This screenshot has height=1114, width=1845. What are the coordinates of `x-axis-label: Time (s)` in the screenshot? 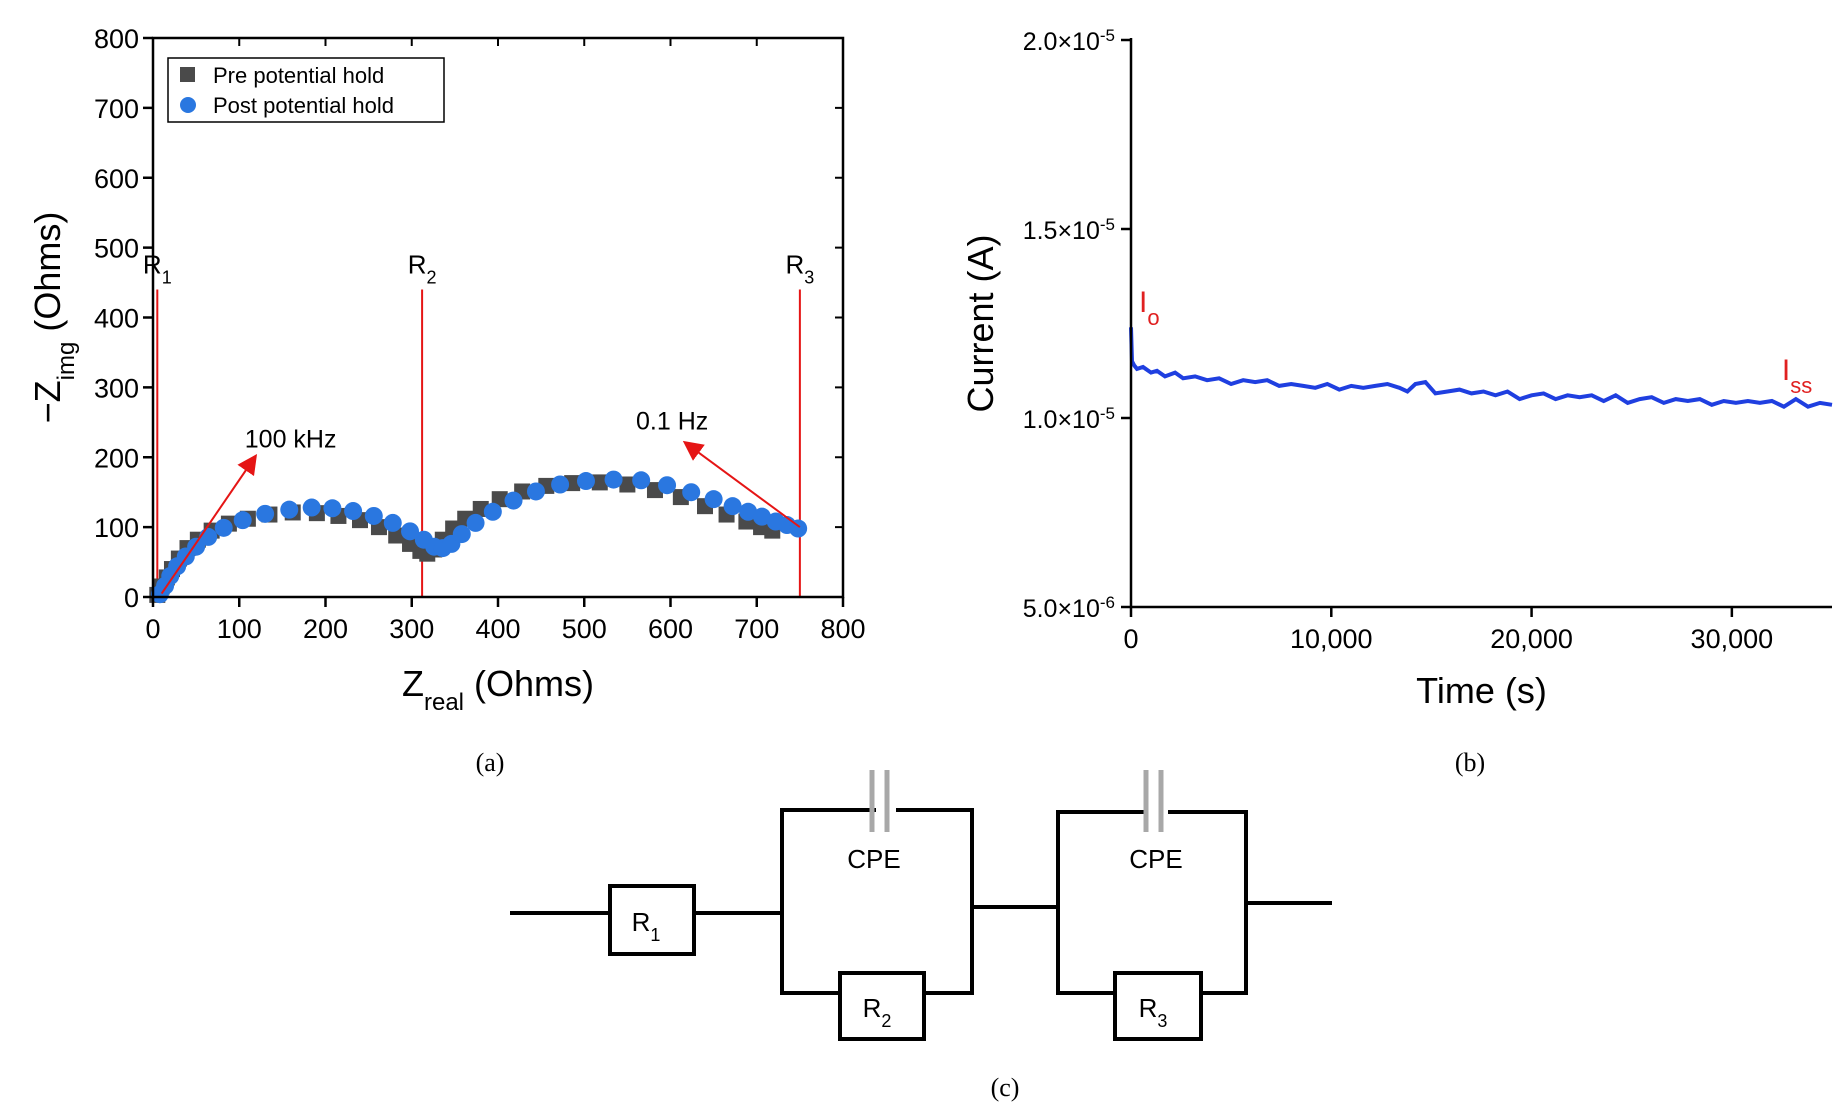 It's located at (1481, 690).